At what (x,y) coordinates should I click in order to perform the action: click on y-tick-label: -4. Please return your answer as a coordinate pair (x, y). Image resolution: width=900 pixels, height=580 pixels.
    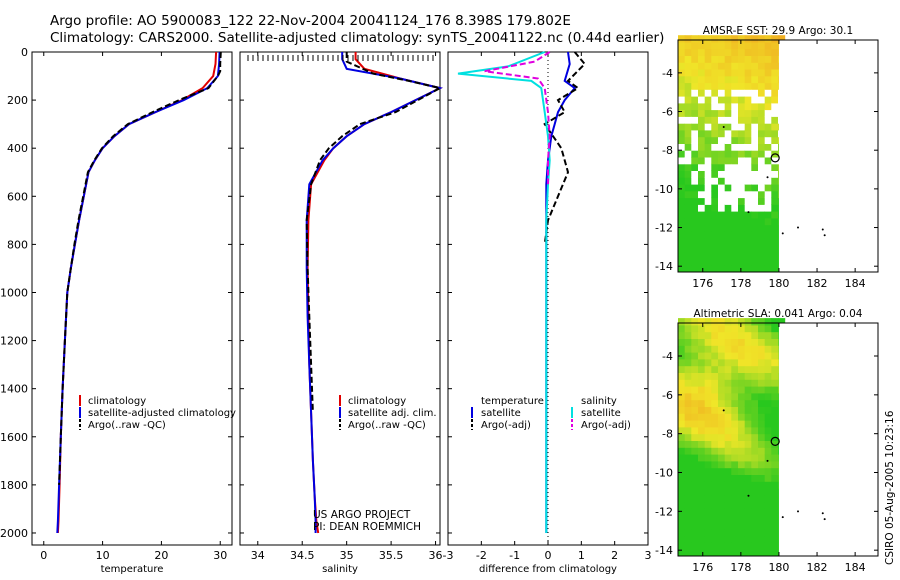
    Looking at the image, I should click on (667, 356).